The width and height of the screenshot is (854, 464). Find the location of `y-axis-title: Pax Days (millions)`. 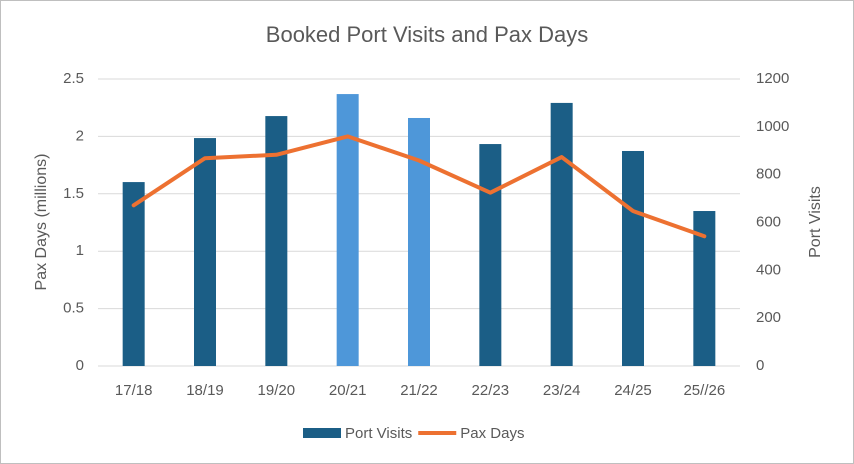

y-axis-title: Pax Days (millions) is located at coordinates (41, 222).